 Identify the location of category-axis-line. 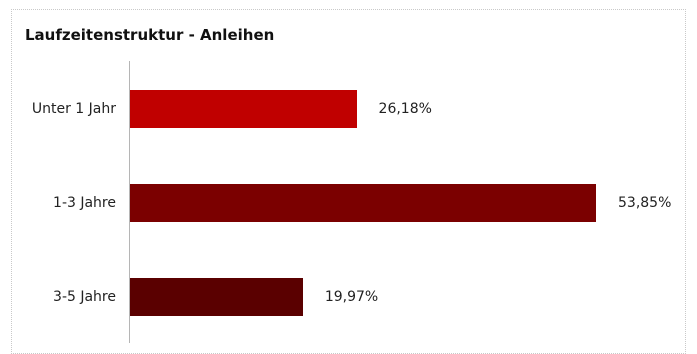
(129, 202).